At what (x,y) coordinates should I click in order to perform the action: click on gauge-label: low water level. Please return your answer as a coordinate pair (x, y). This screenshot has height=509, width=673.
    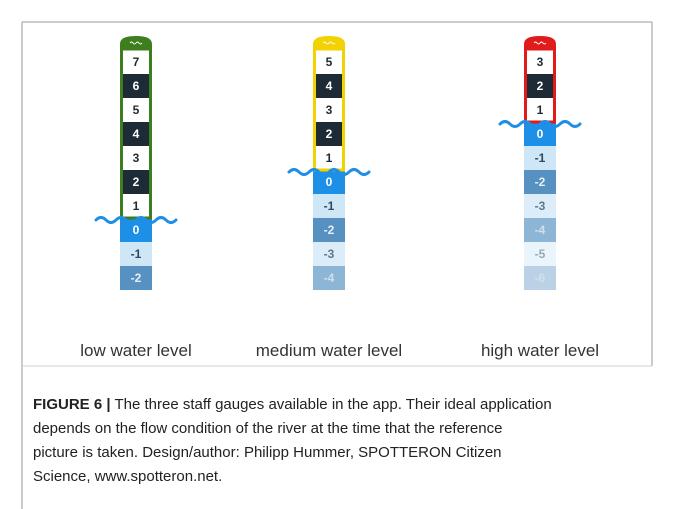
    Looking at the image, I should click on (136, 350).